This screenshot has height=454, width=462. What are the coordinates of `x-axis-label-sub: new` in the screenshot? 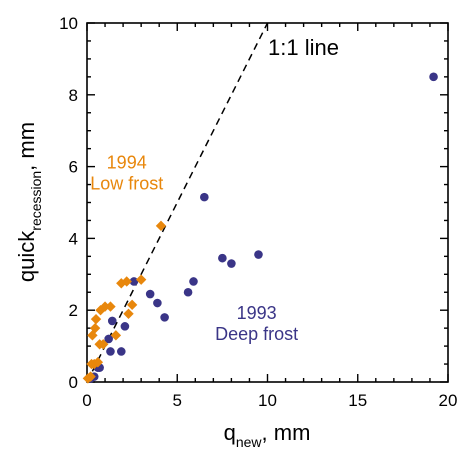 It's located at (249, 442).